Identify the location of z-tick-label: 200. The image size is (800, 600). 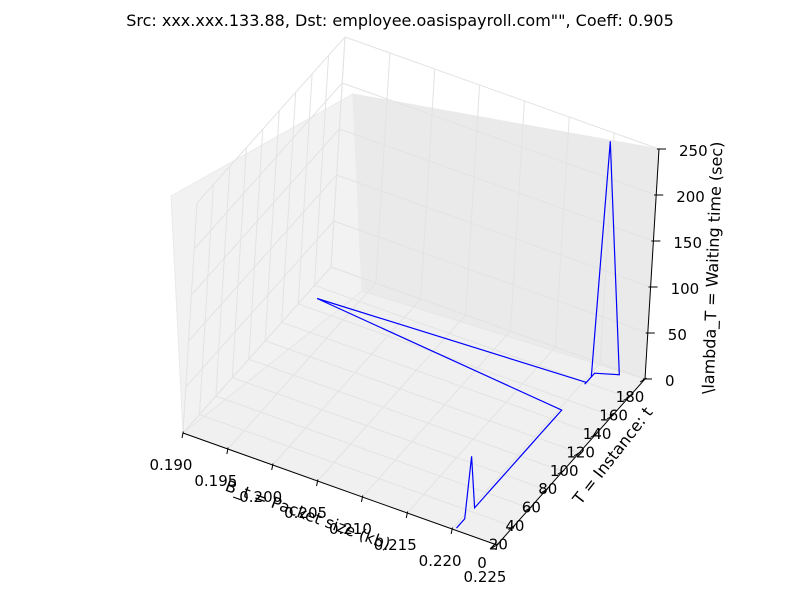
(690, 197).